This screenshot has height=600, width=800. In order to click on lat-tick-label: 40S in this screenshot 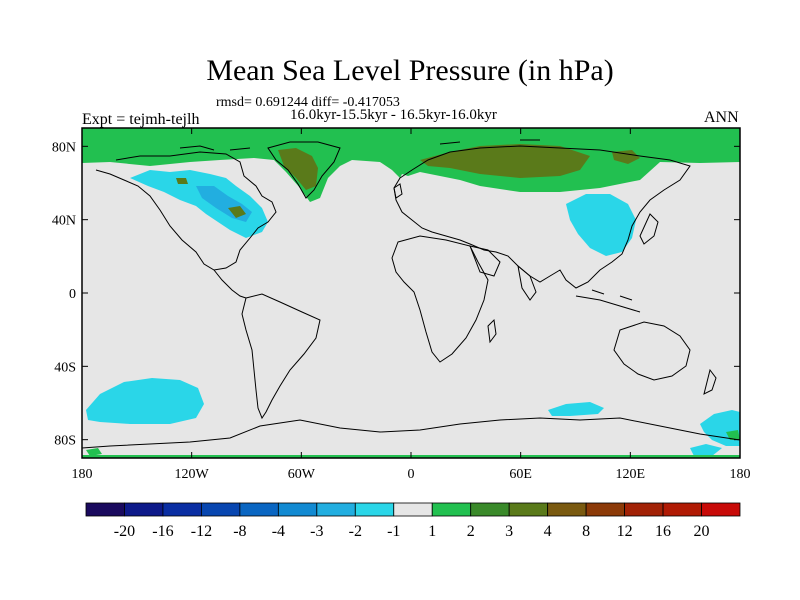, I will do `click(65, 367)`.